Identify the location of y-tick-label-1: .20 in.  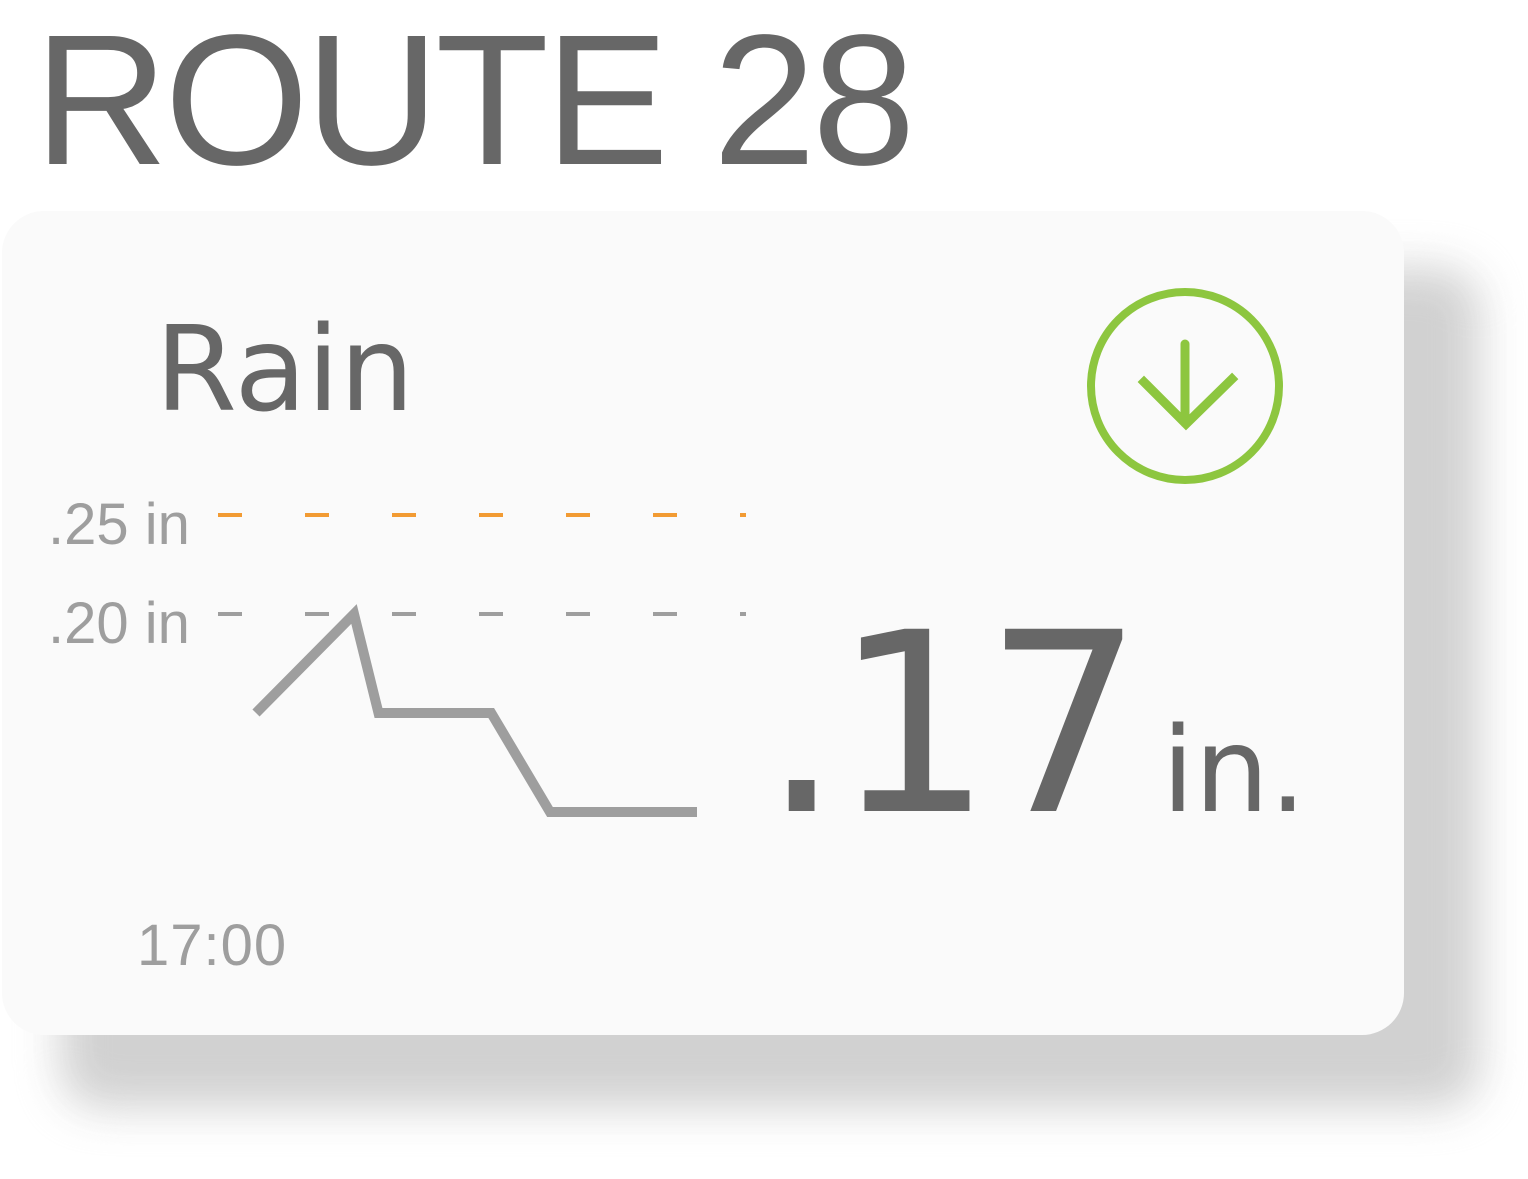
(119, 623).